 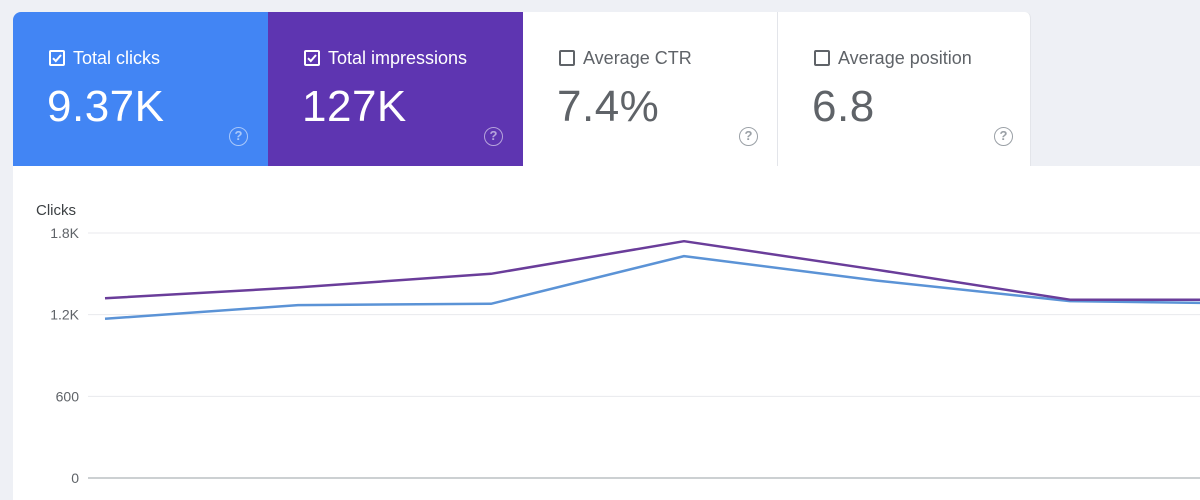 What do you see at coordinates (822, 58) in the screenshot?
I see `average-position-checkbox` at bounding box center [822, 58].